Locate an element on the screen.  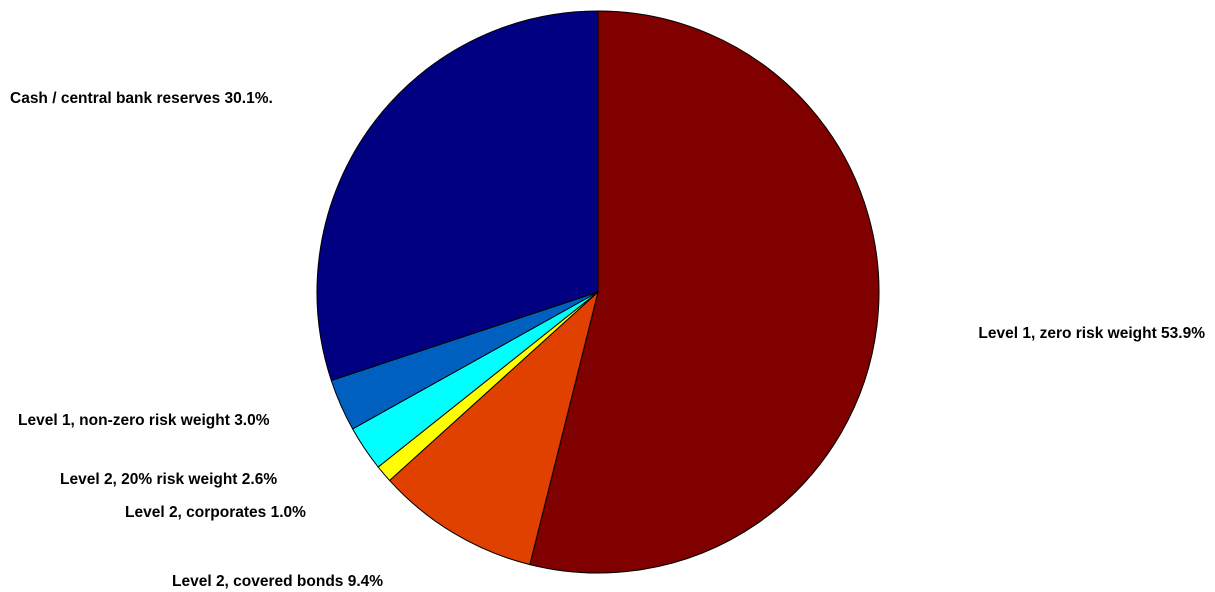
slice-label: Level 2, 20% risk weight 2.6% is located at coordinates (168, 479).